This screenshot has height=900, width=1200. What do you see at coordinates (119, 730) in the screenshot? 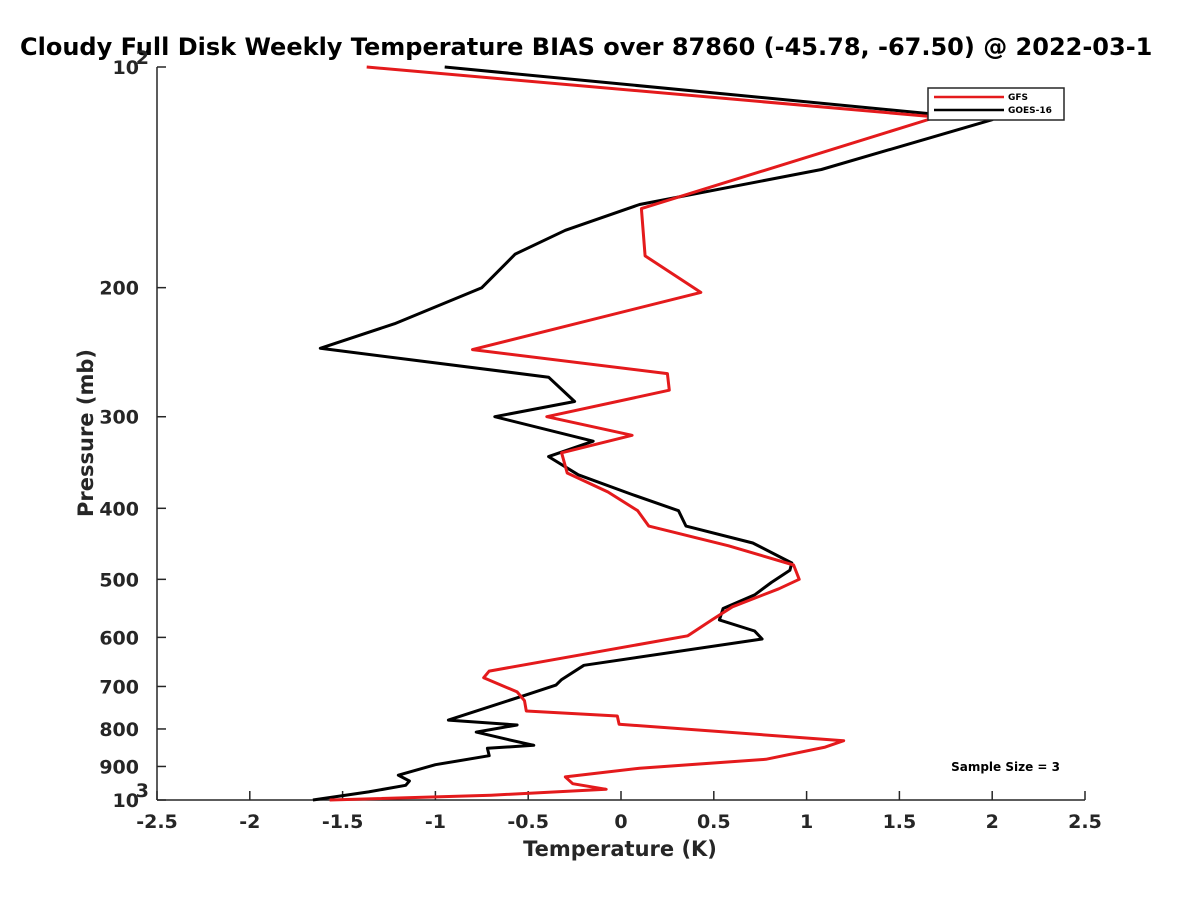
I see `y-tick-label: 800` at bounding box center [119, 730].